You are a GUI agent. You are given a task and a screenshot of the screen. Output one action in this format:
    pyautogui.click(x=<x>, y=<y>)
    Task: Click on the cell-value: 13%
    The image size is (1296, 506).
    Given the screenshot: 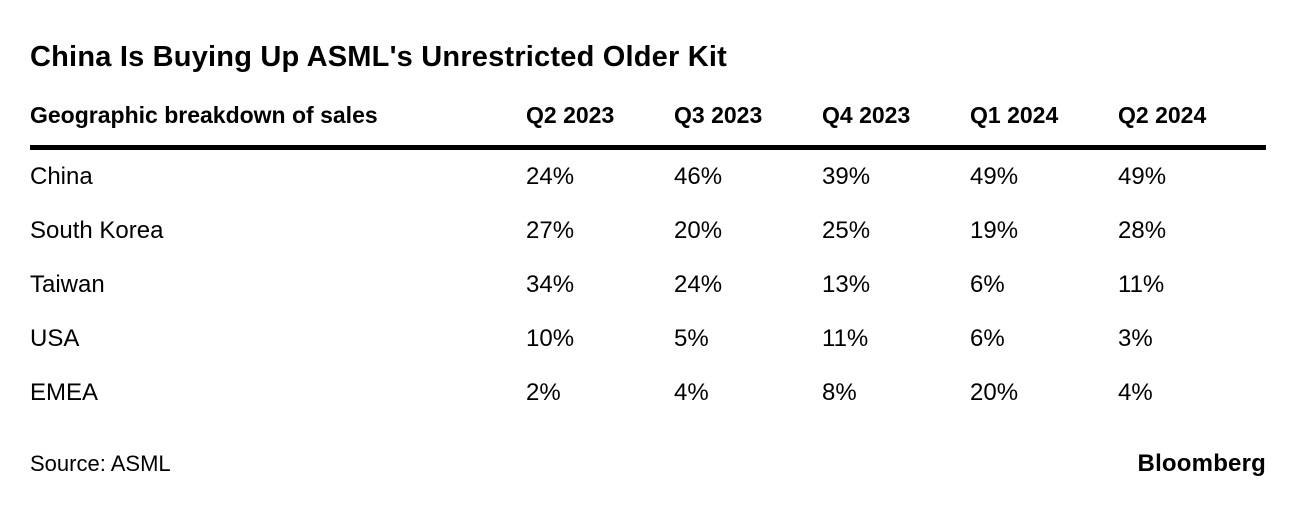 What is the action you would take?
    pyautogui.click(x=846, y=284)
    